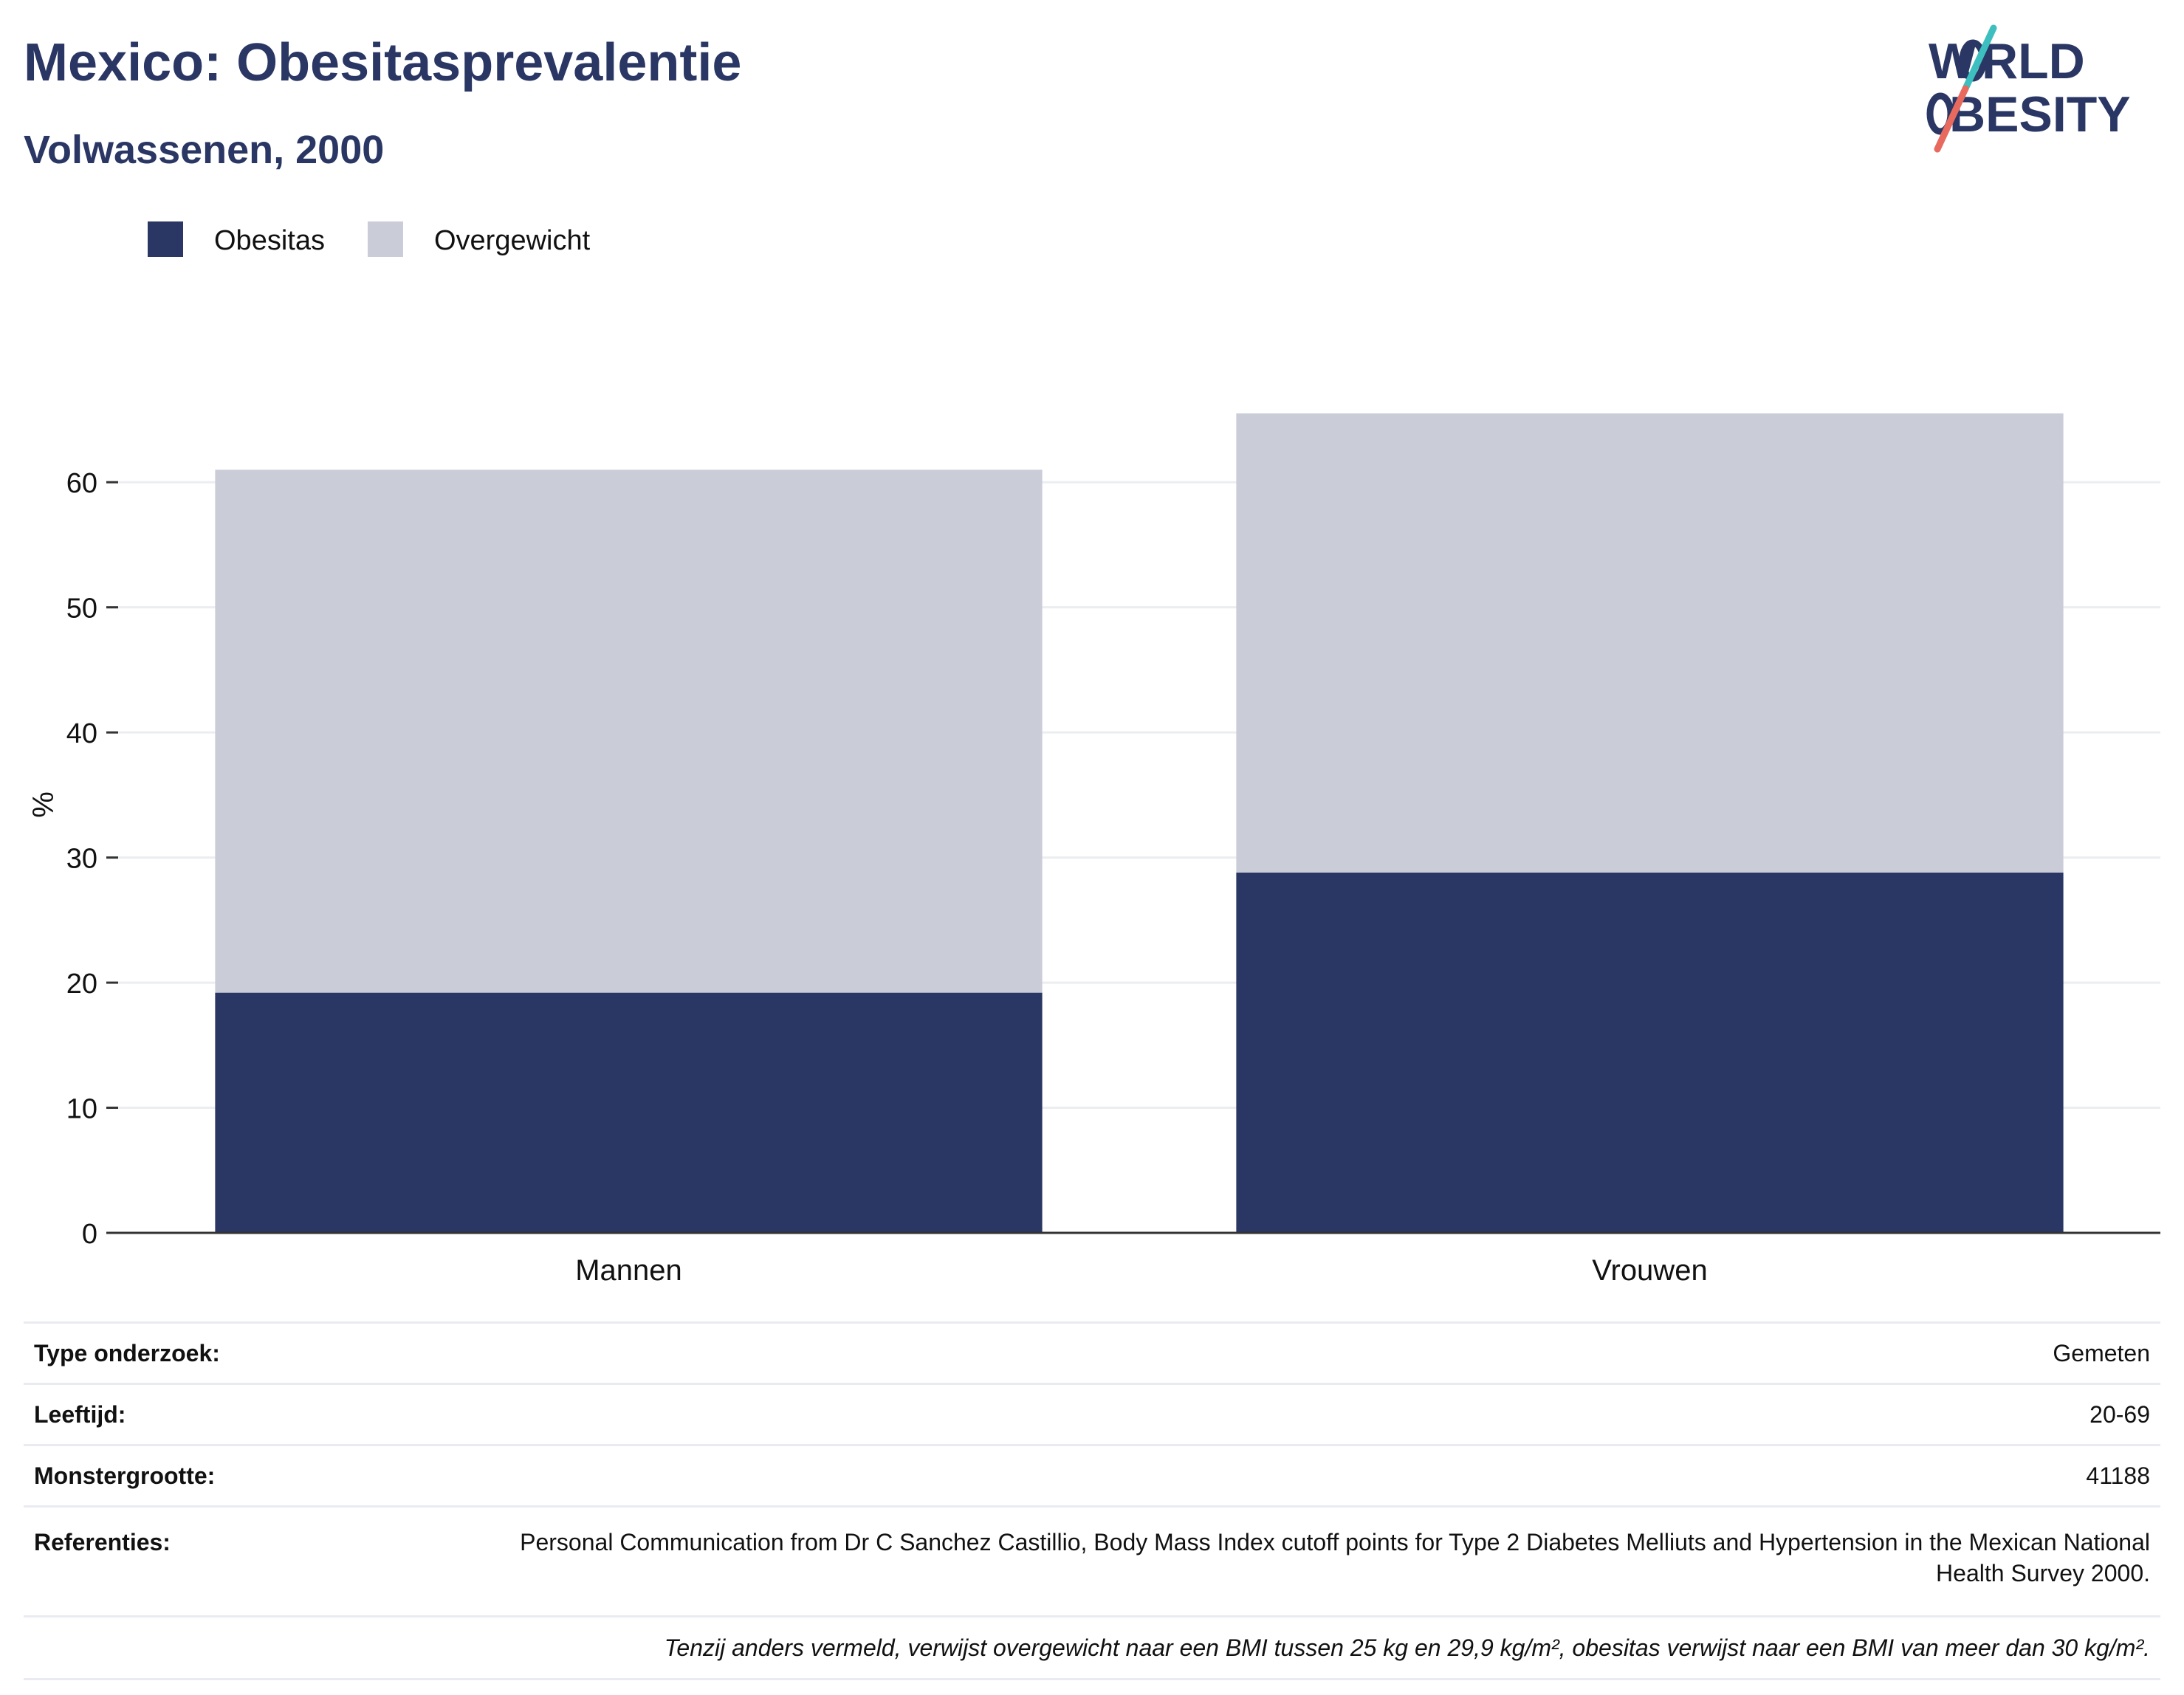  Describe the element at coordinates (82, 984) in the screenshot. I see `y-tick-label: 20` at that location.